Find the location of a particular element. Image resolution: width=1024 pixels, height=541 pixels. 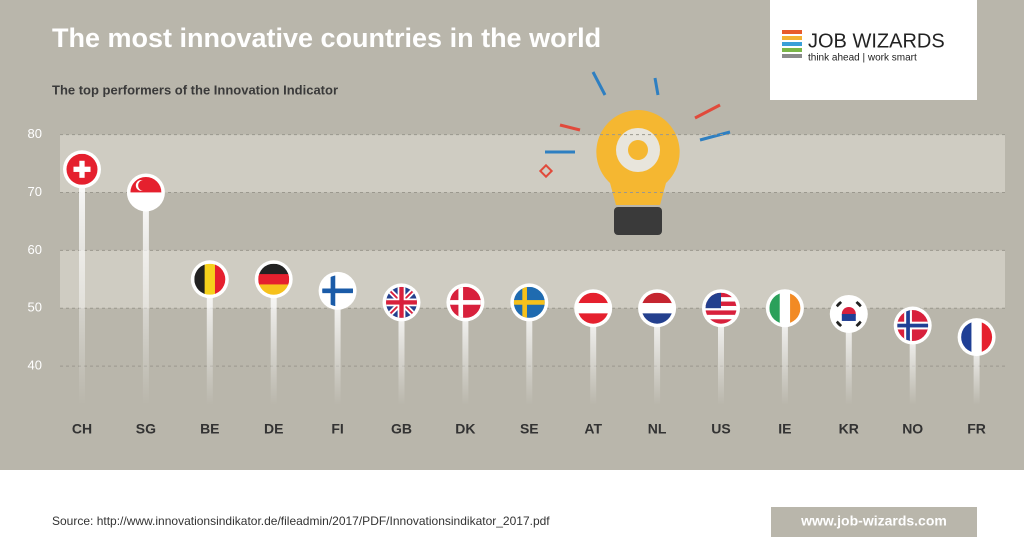

x-tick-label: FI is located at coordinates (337, 429).